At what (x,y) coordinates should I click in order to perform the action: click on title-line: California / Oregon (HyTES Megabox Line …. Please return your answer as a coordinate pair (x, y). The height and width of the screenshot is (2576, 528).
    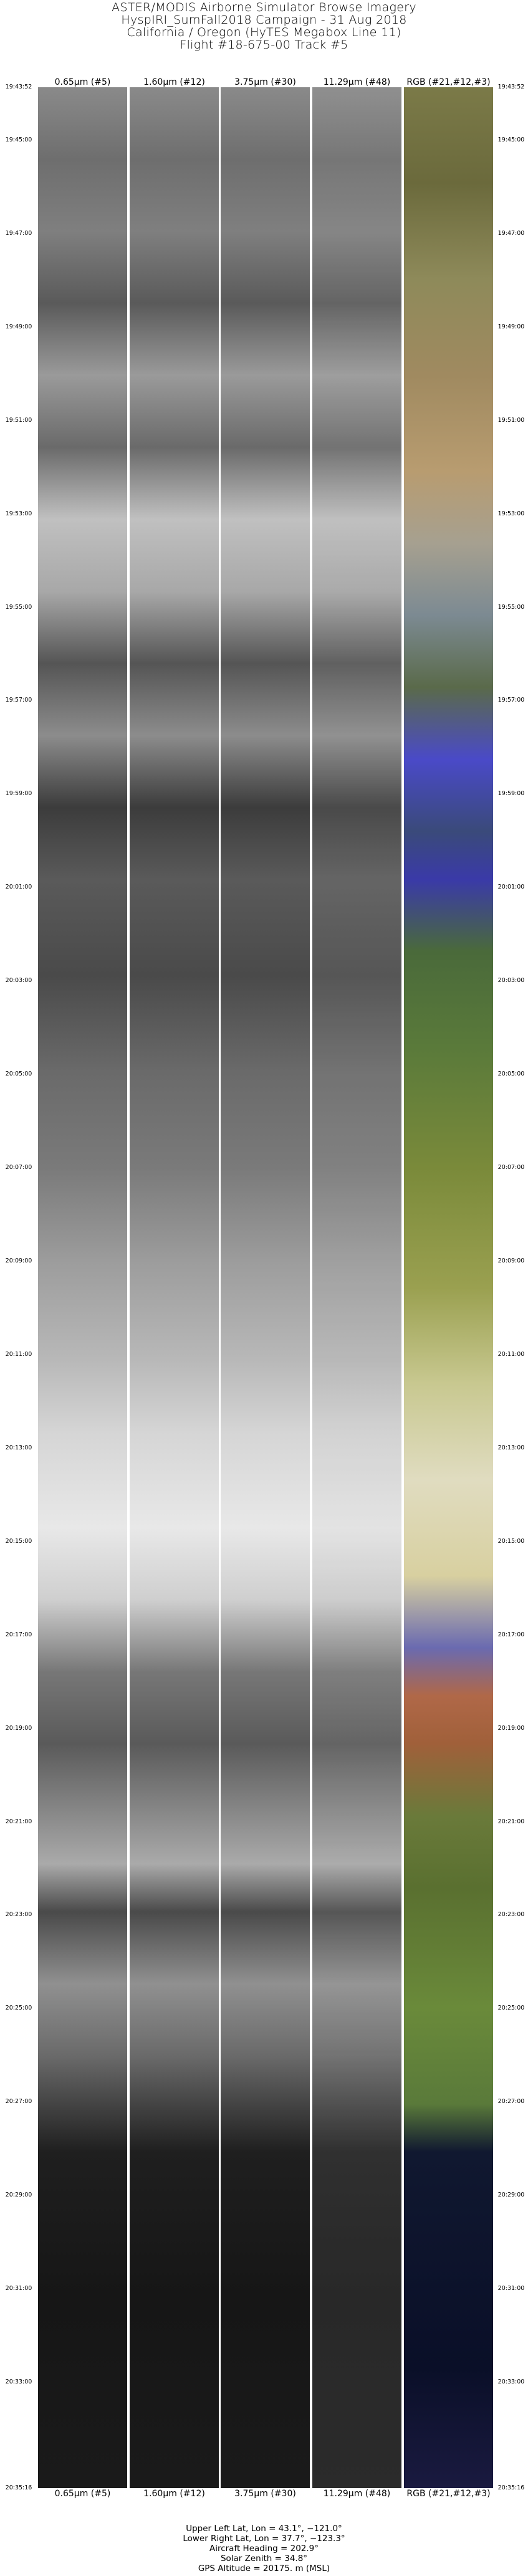
    Looking at the image, I should click on (264, 32).